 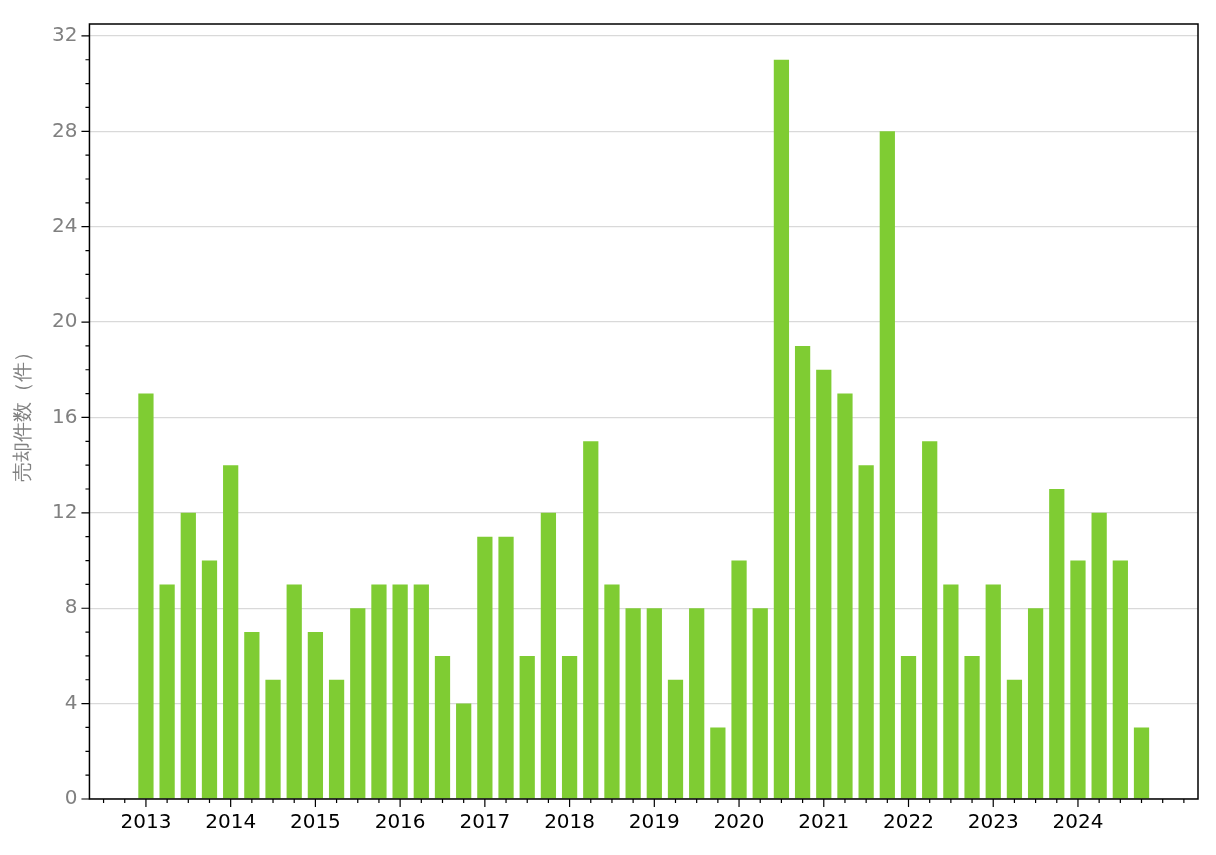 What do you see at coordinates (71, 606) in the screenshot?
I see `y-tick-label: 8` at bounding box center [71, 606].